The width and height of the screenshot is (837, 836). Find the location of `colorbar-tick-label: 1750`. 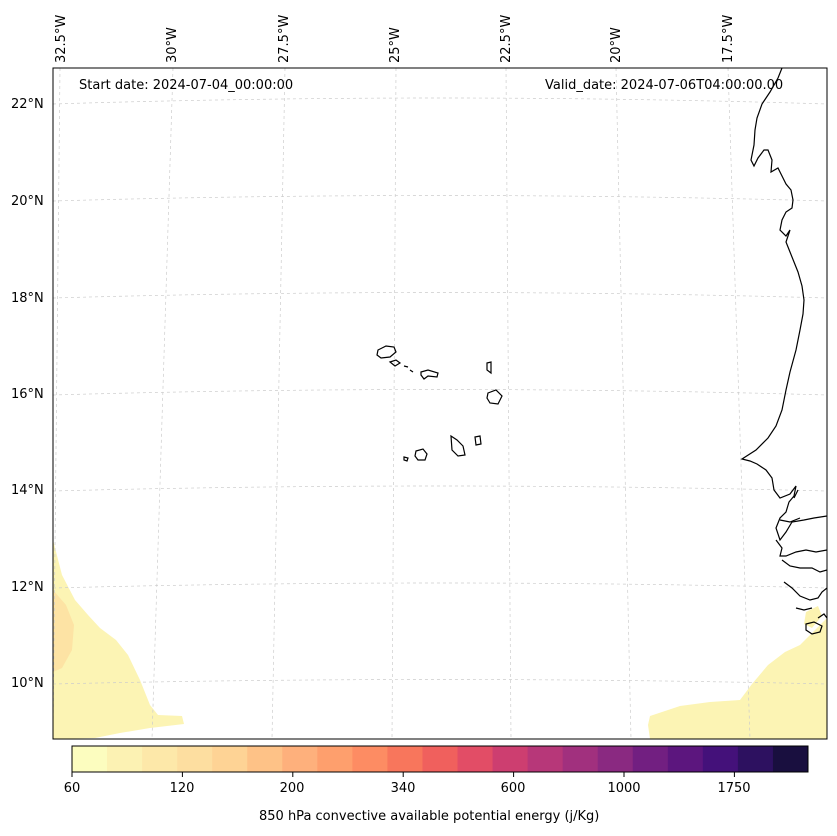

colorbar-tick-label: 1750 is located at coordinates (734, 788).